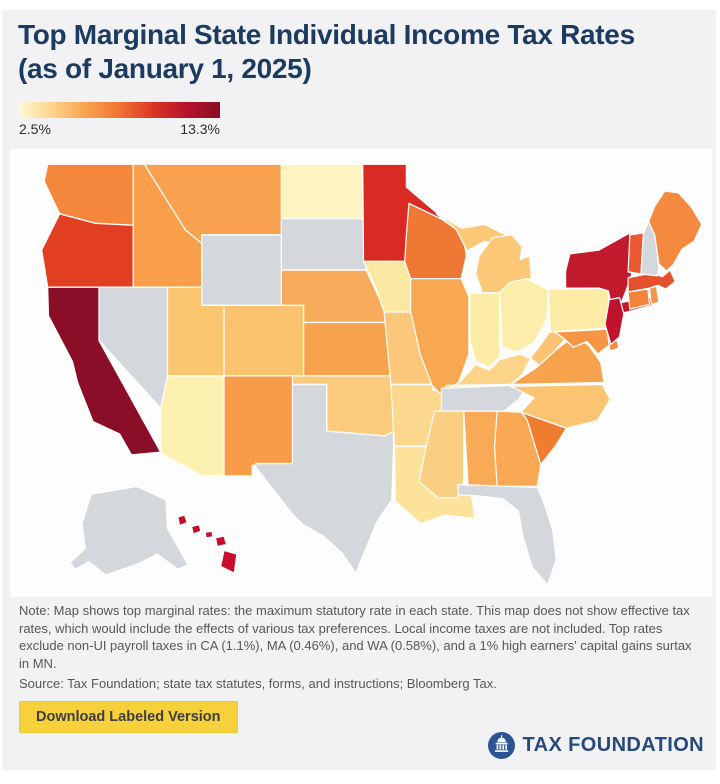  What do you see at coordinates (485, 330) in the screenshot?
I see `state-IN` at bounding box center [485, 330].